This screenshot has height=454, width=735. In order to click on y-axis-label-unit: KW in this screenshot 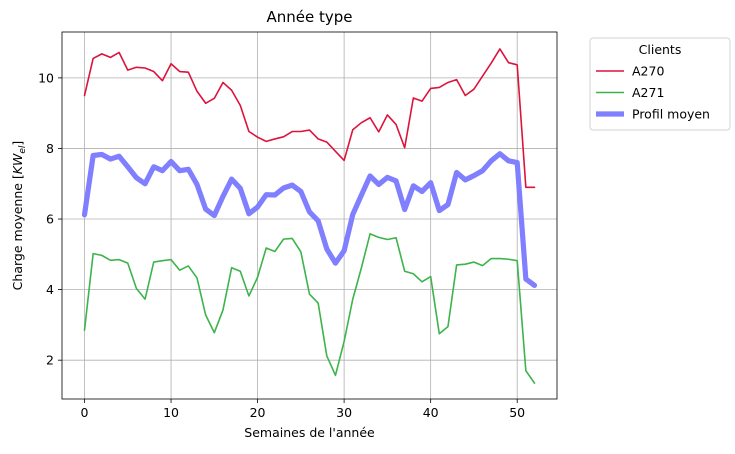, I will do `click(17, 163)`.